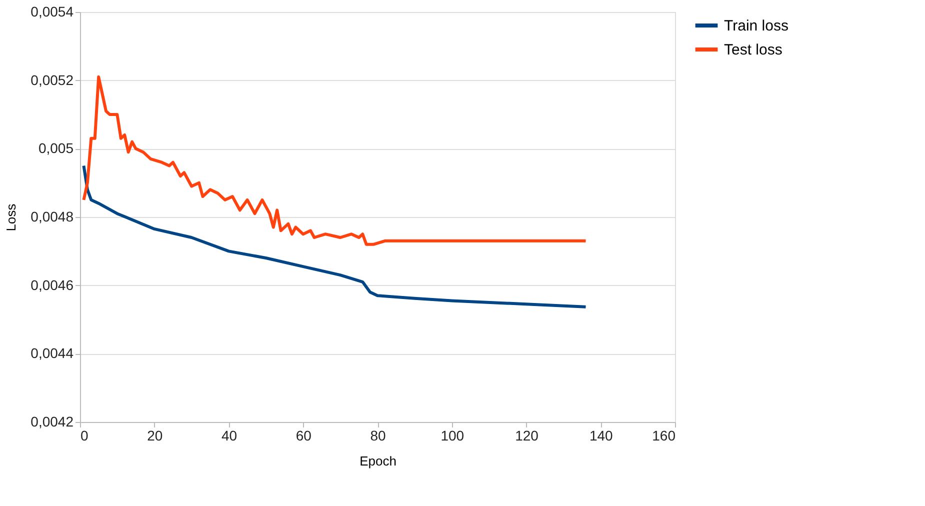  What do you see at coordinates (52, 80) in the screenshot?
I see `y-tick-label: 0,0052` at bounding box center [52, 80].